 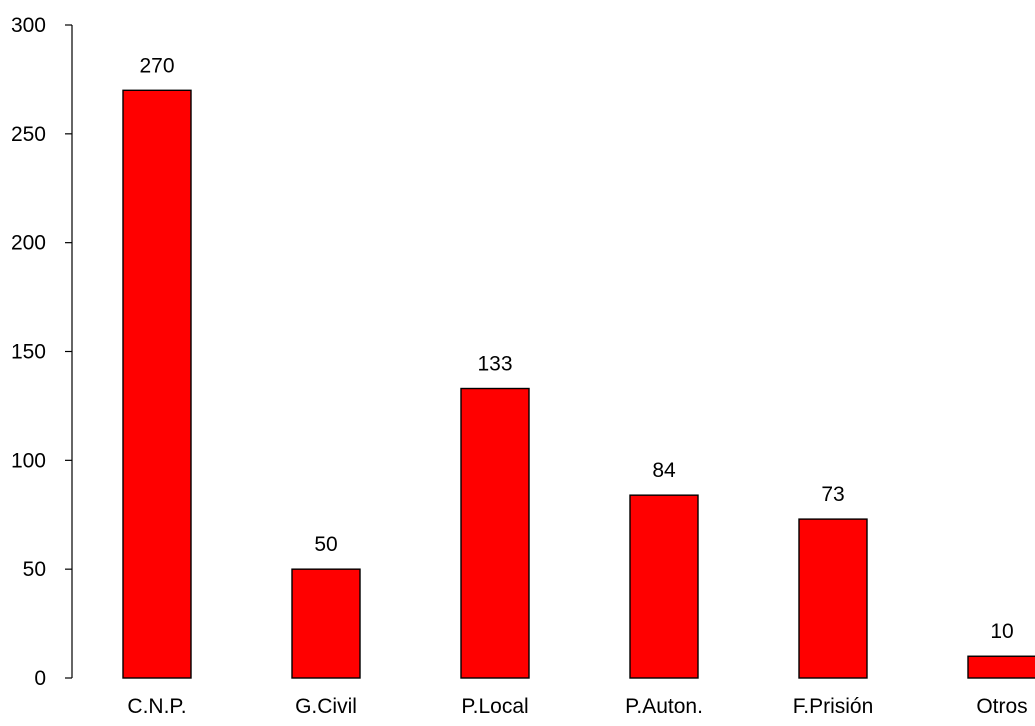 I want to click on data-label: 84, so click(x=664, y=470).